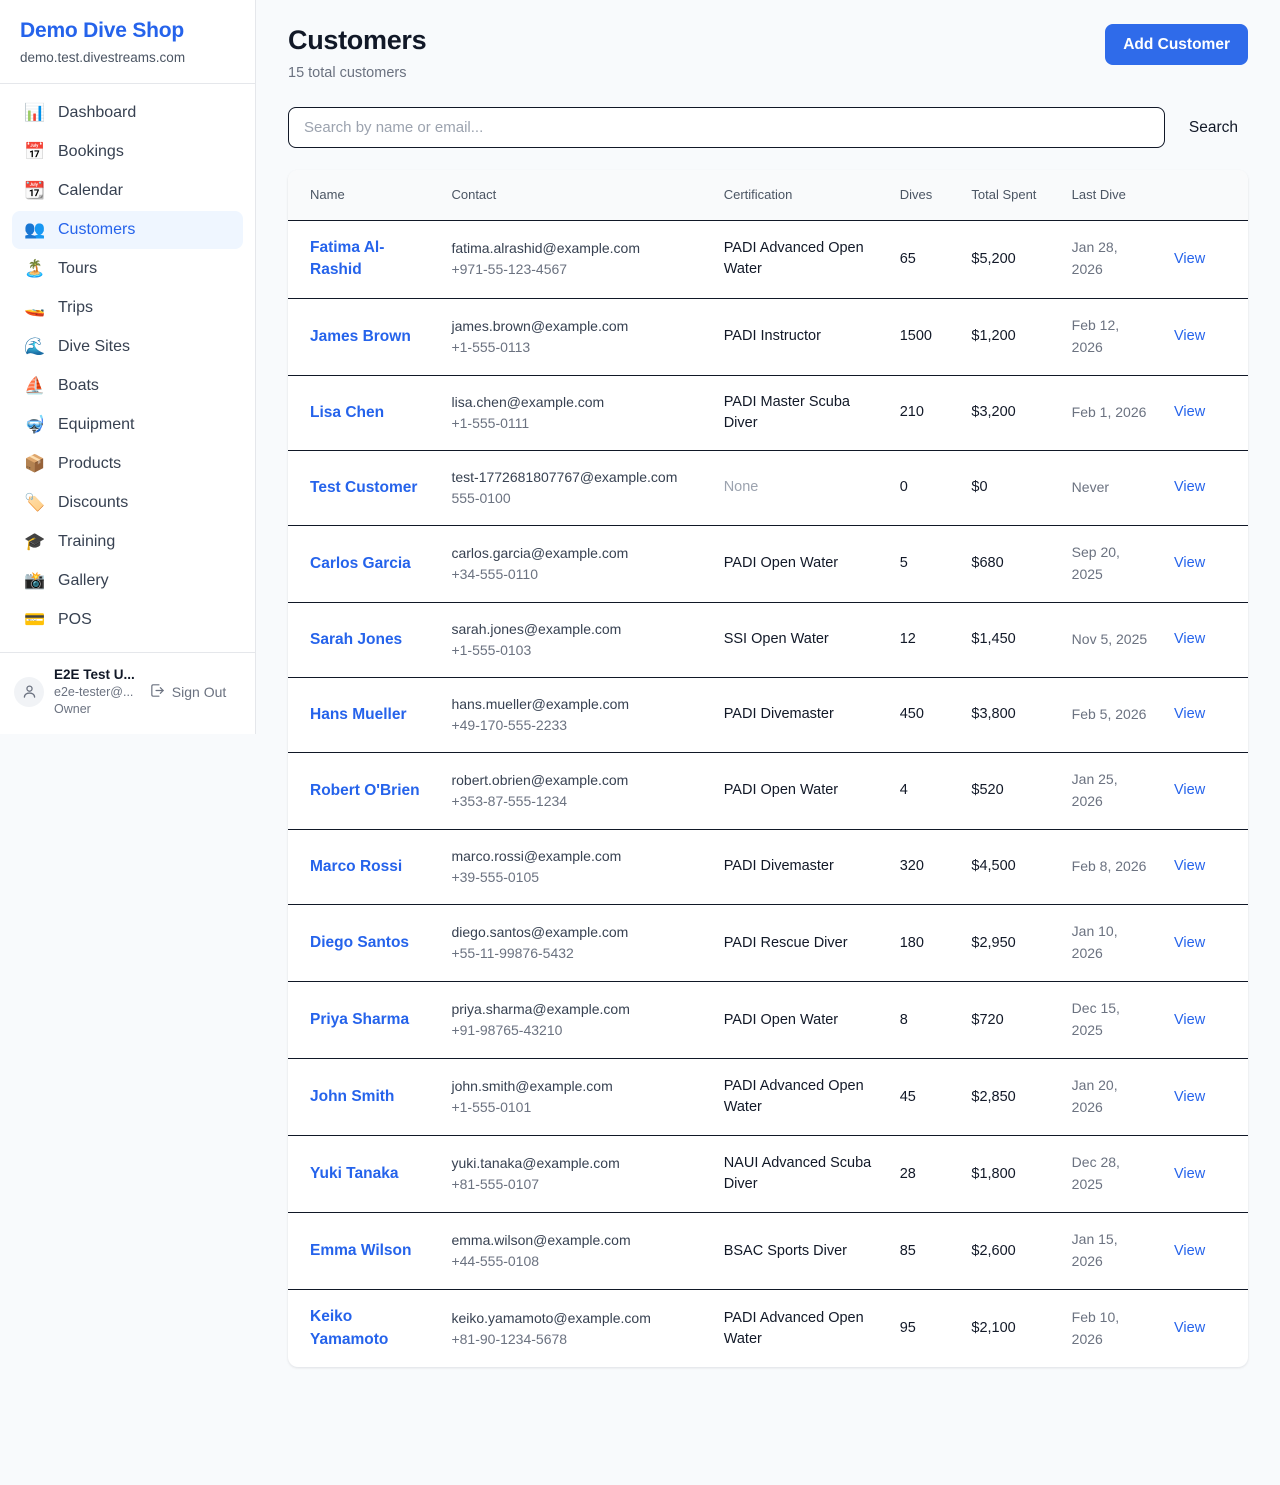 The width and height of the screenshot is (1280, 1485). Describe the element at coordinates (360, 563) in the screenshot. I see `customer-name: Carlos Garcia` at that location.